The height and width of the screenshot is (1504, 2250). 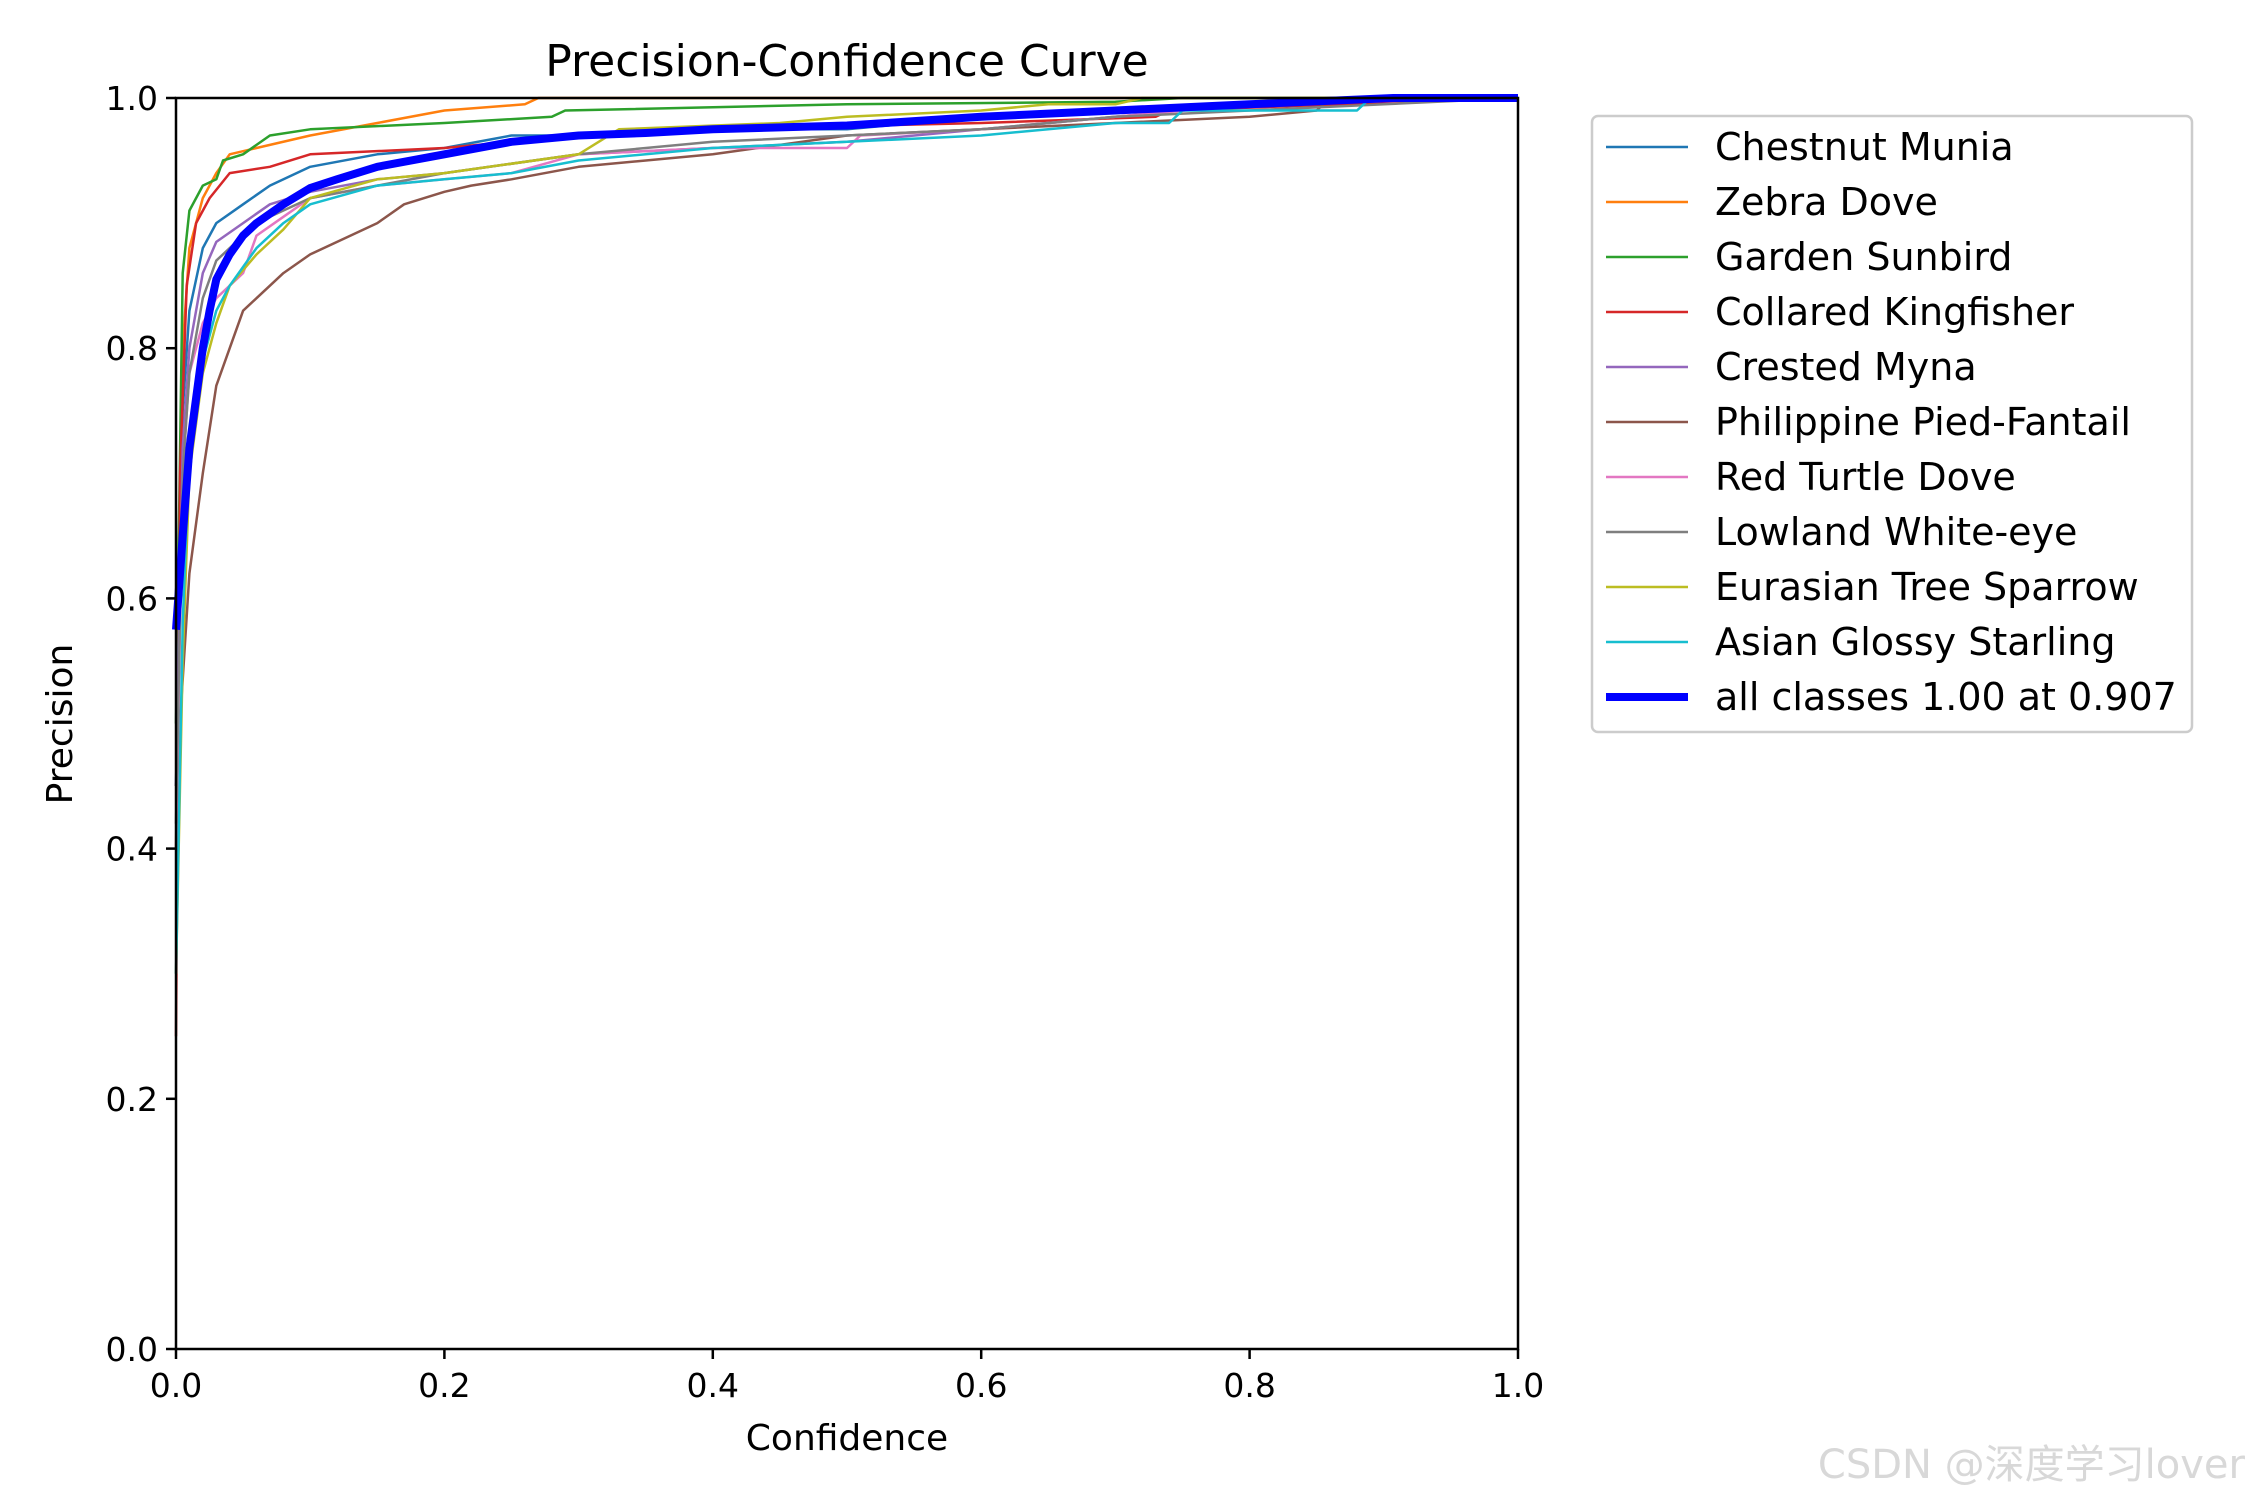 What do you see at coordinates (444, 1385) in the screenshot?
I see `x-tick-label: 0.2` at bounding box center [444, 1385].